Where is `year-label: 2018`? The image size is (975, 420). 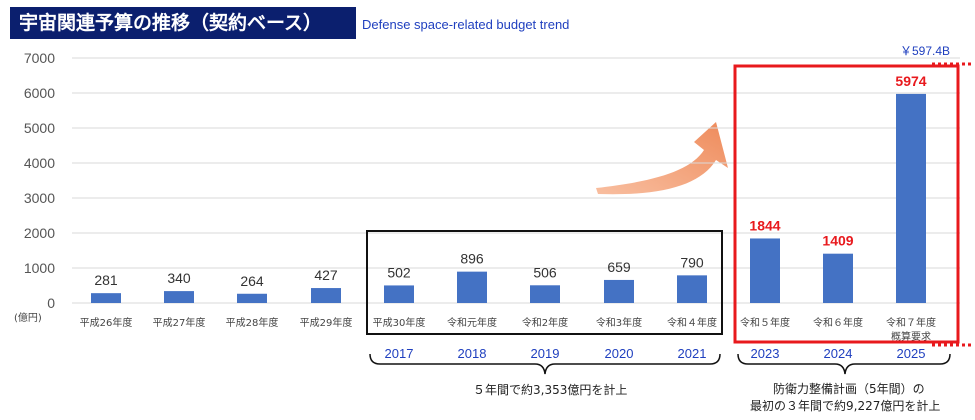 year-label: 2018 is located at coordinates (472, 353).